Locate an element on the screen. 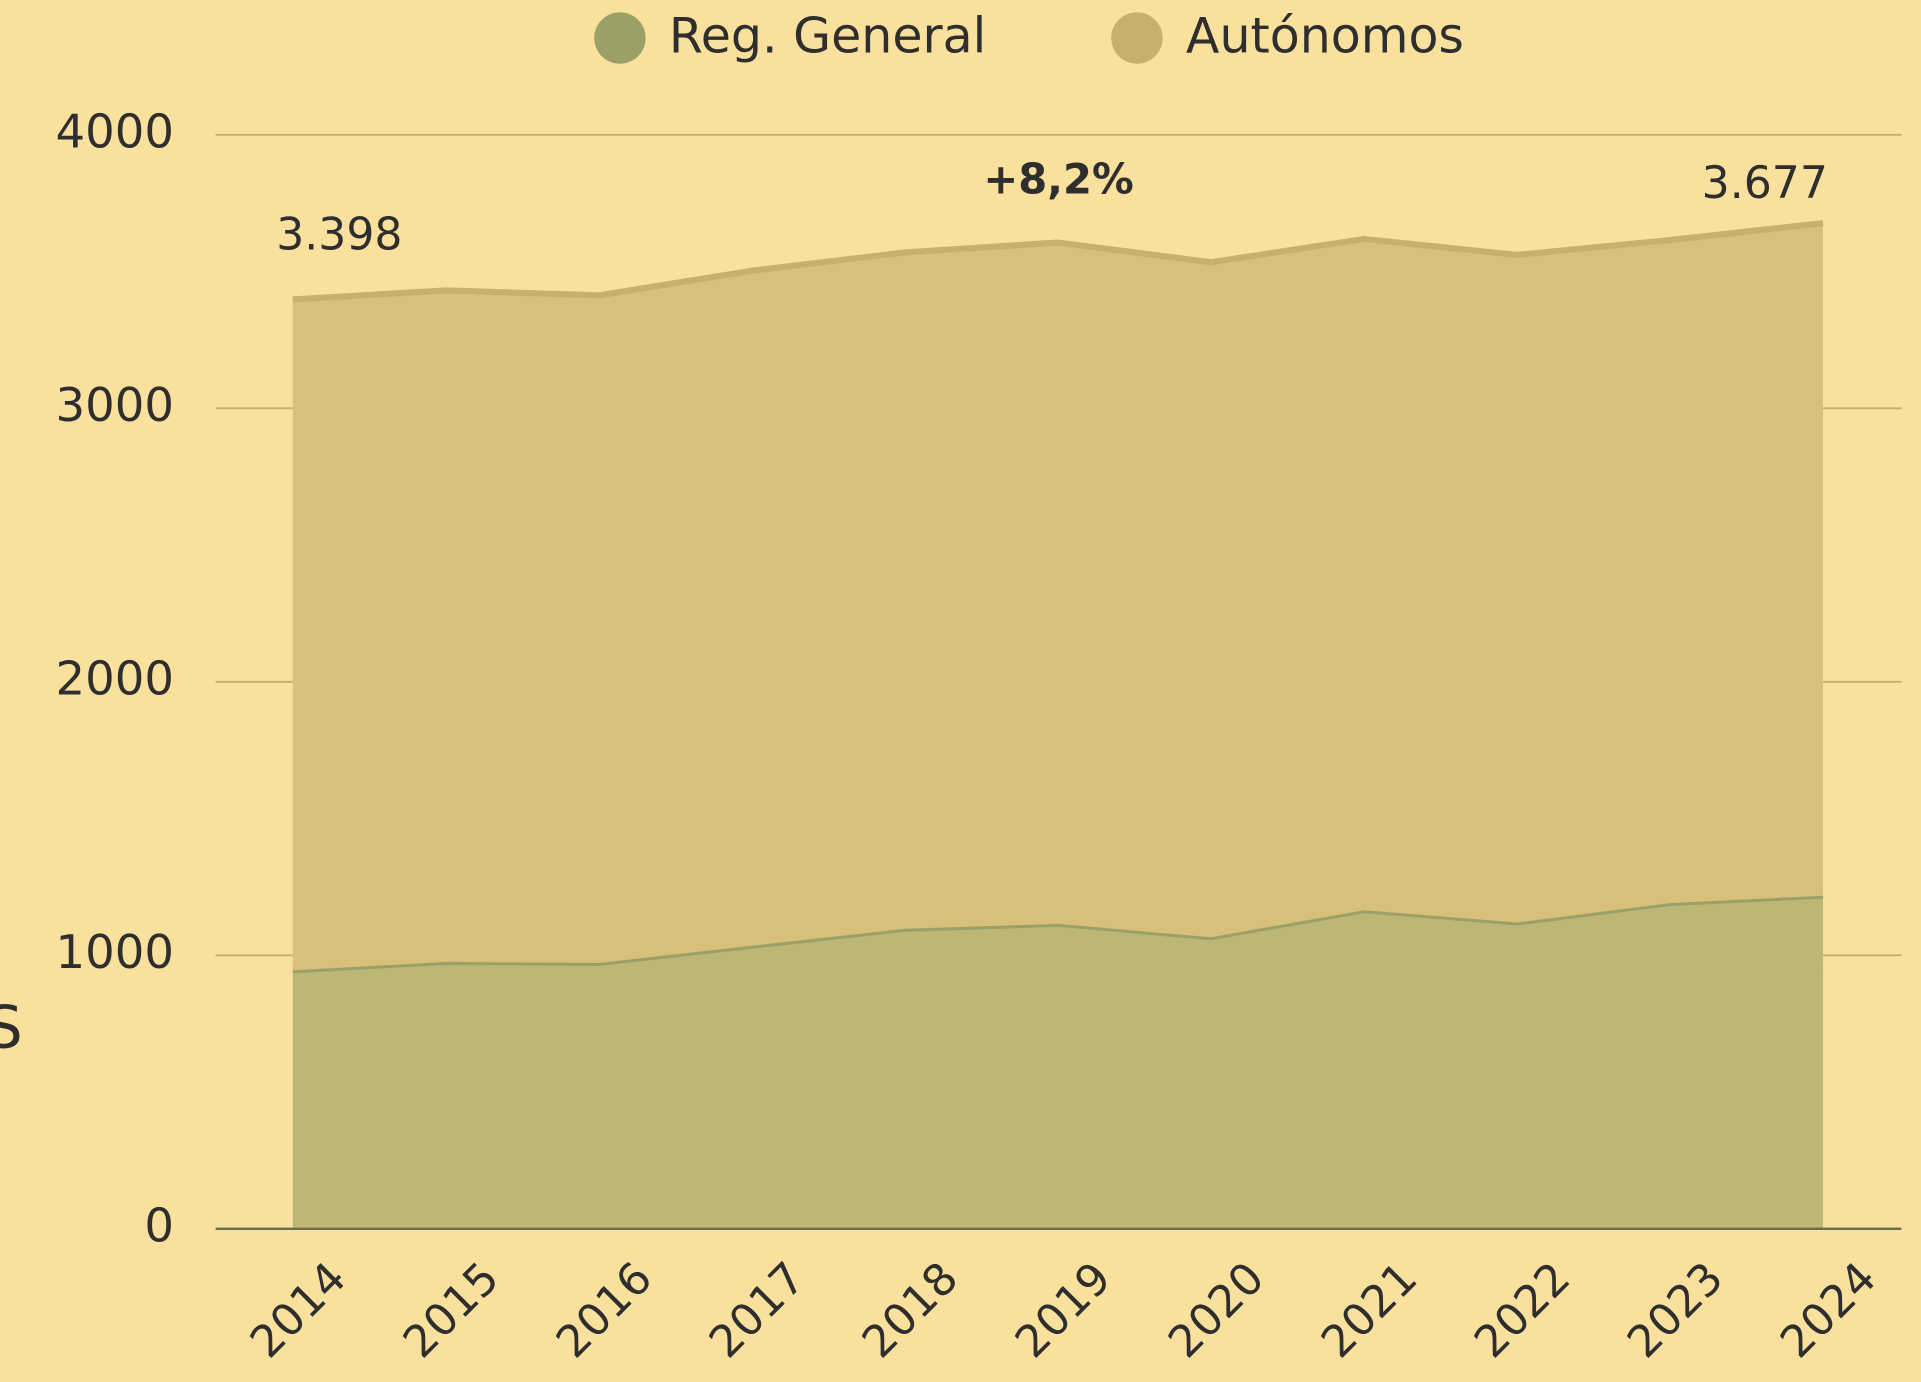 The height and width of the screenshot is (1382, 1921). y-tick-label: 4000 is located at coordinates (114, 131).